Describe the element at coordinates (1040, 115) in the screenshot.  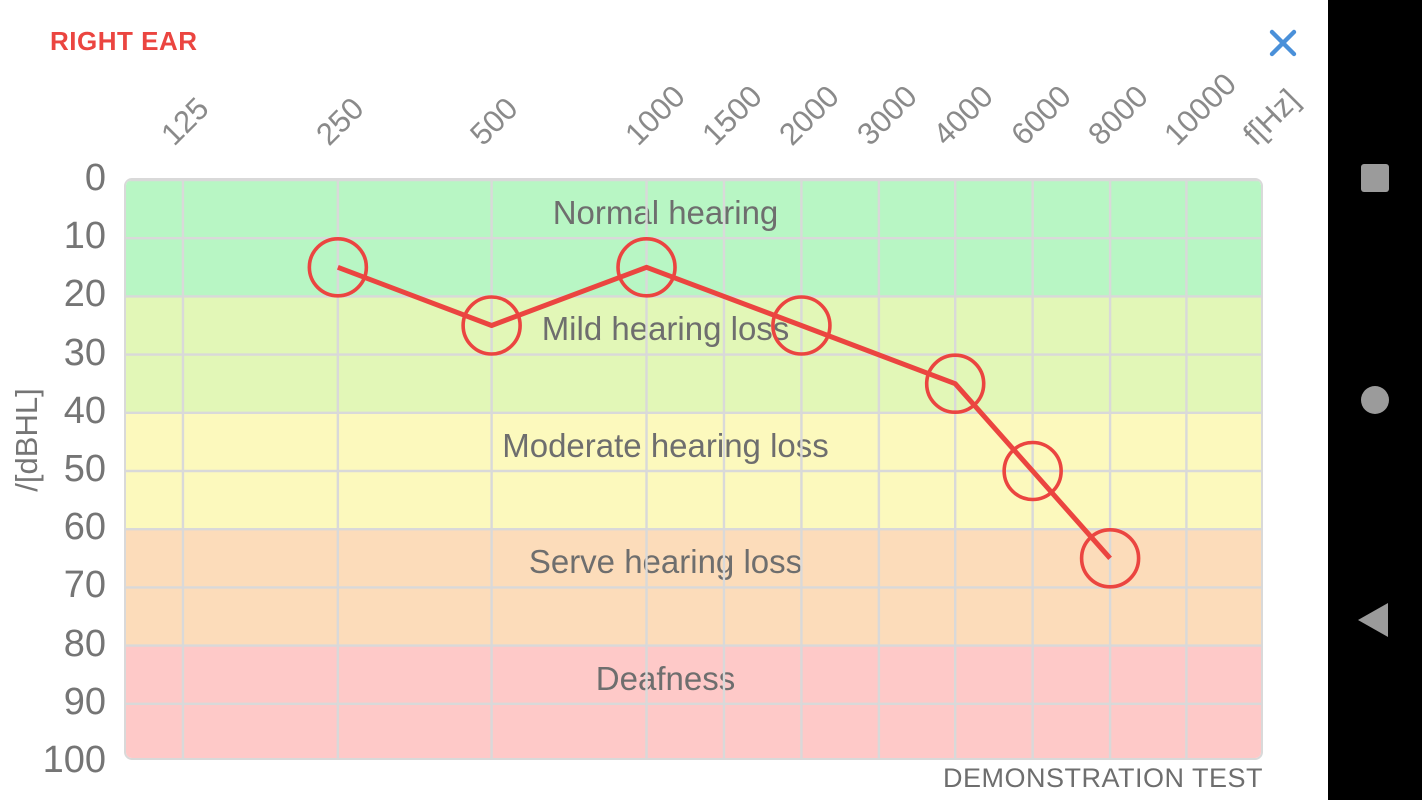
I see `frequency-tick-label: 6000` at that location.